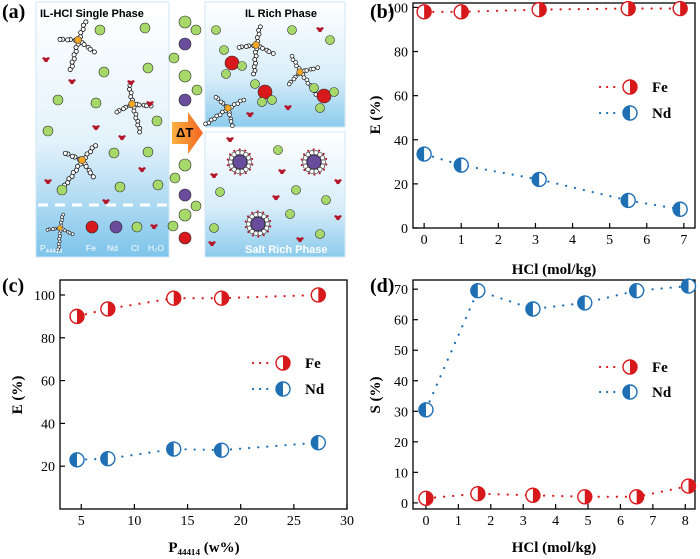  Describe the element at coordinates (267, 220) in the screenshot. I see `nd-cluster-3-s13` at that location.